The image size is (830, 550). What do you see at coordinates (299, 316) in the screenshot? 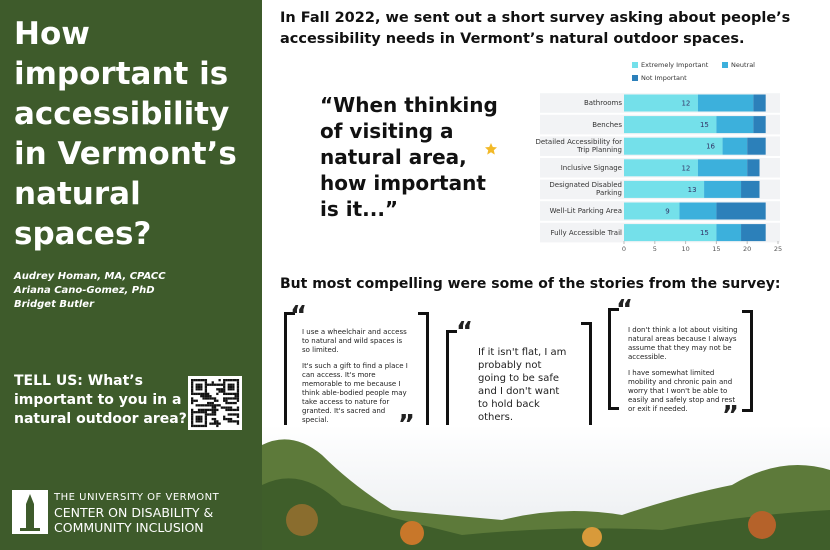
I see `quote-mark: “` at bounding box center [299, 316].